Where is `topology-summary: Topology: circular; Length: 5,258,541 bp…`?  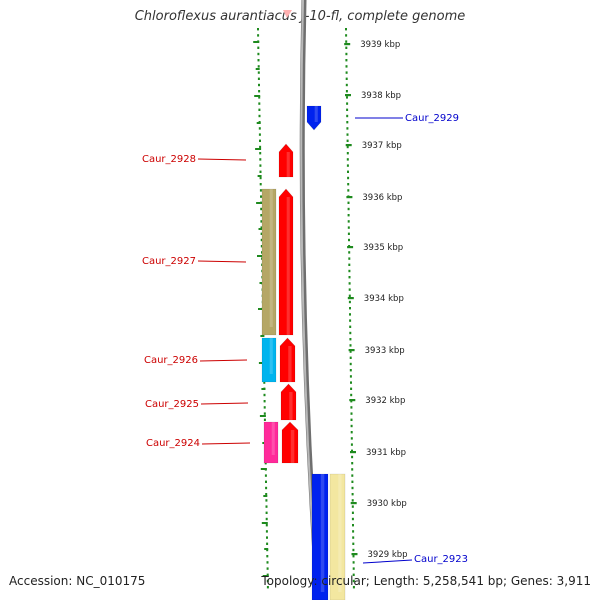 topology-summary: Topology: circular; Length: 5,258,541 bp… is located at coordinates (426, 581).